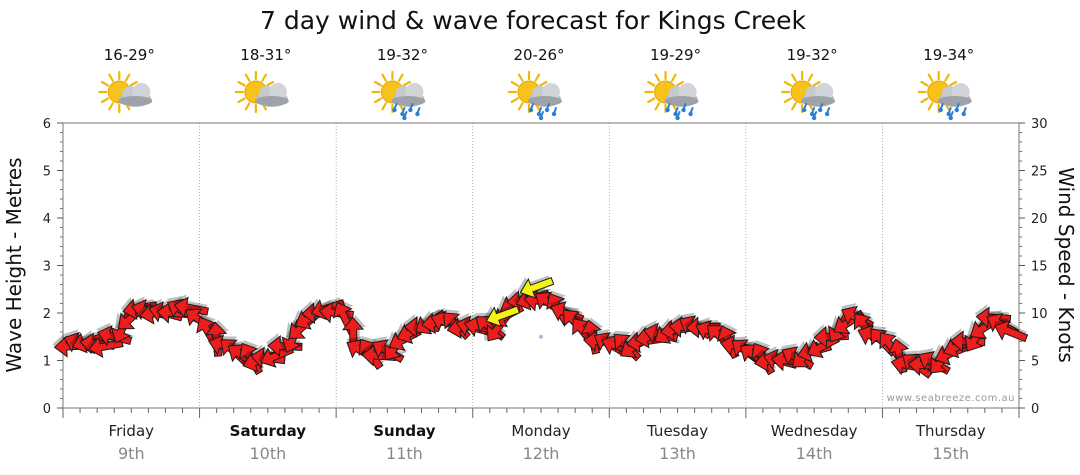 The height and width of the screenshot is (475, 1080). I want to click on right-tick-label: 20, so click(1039, 219).